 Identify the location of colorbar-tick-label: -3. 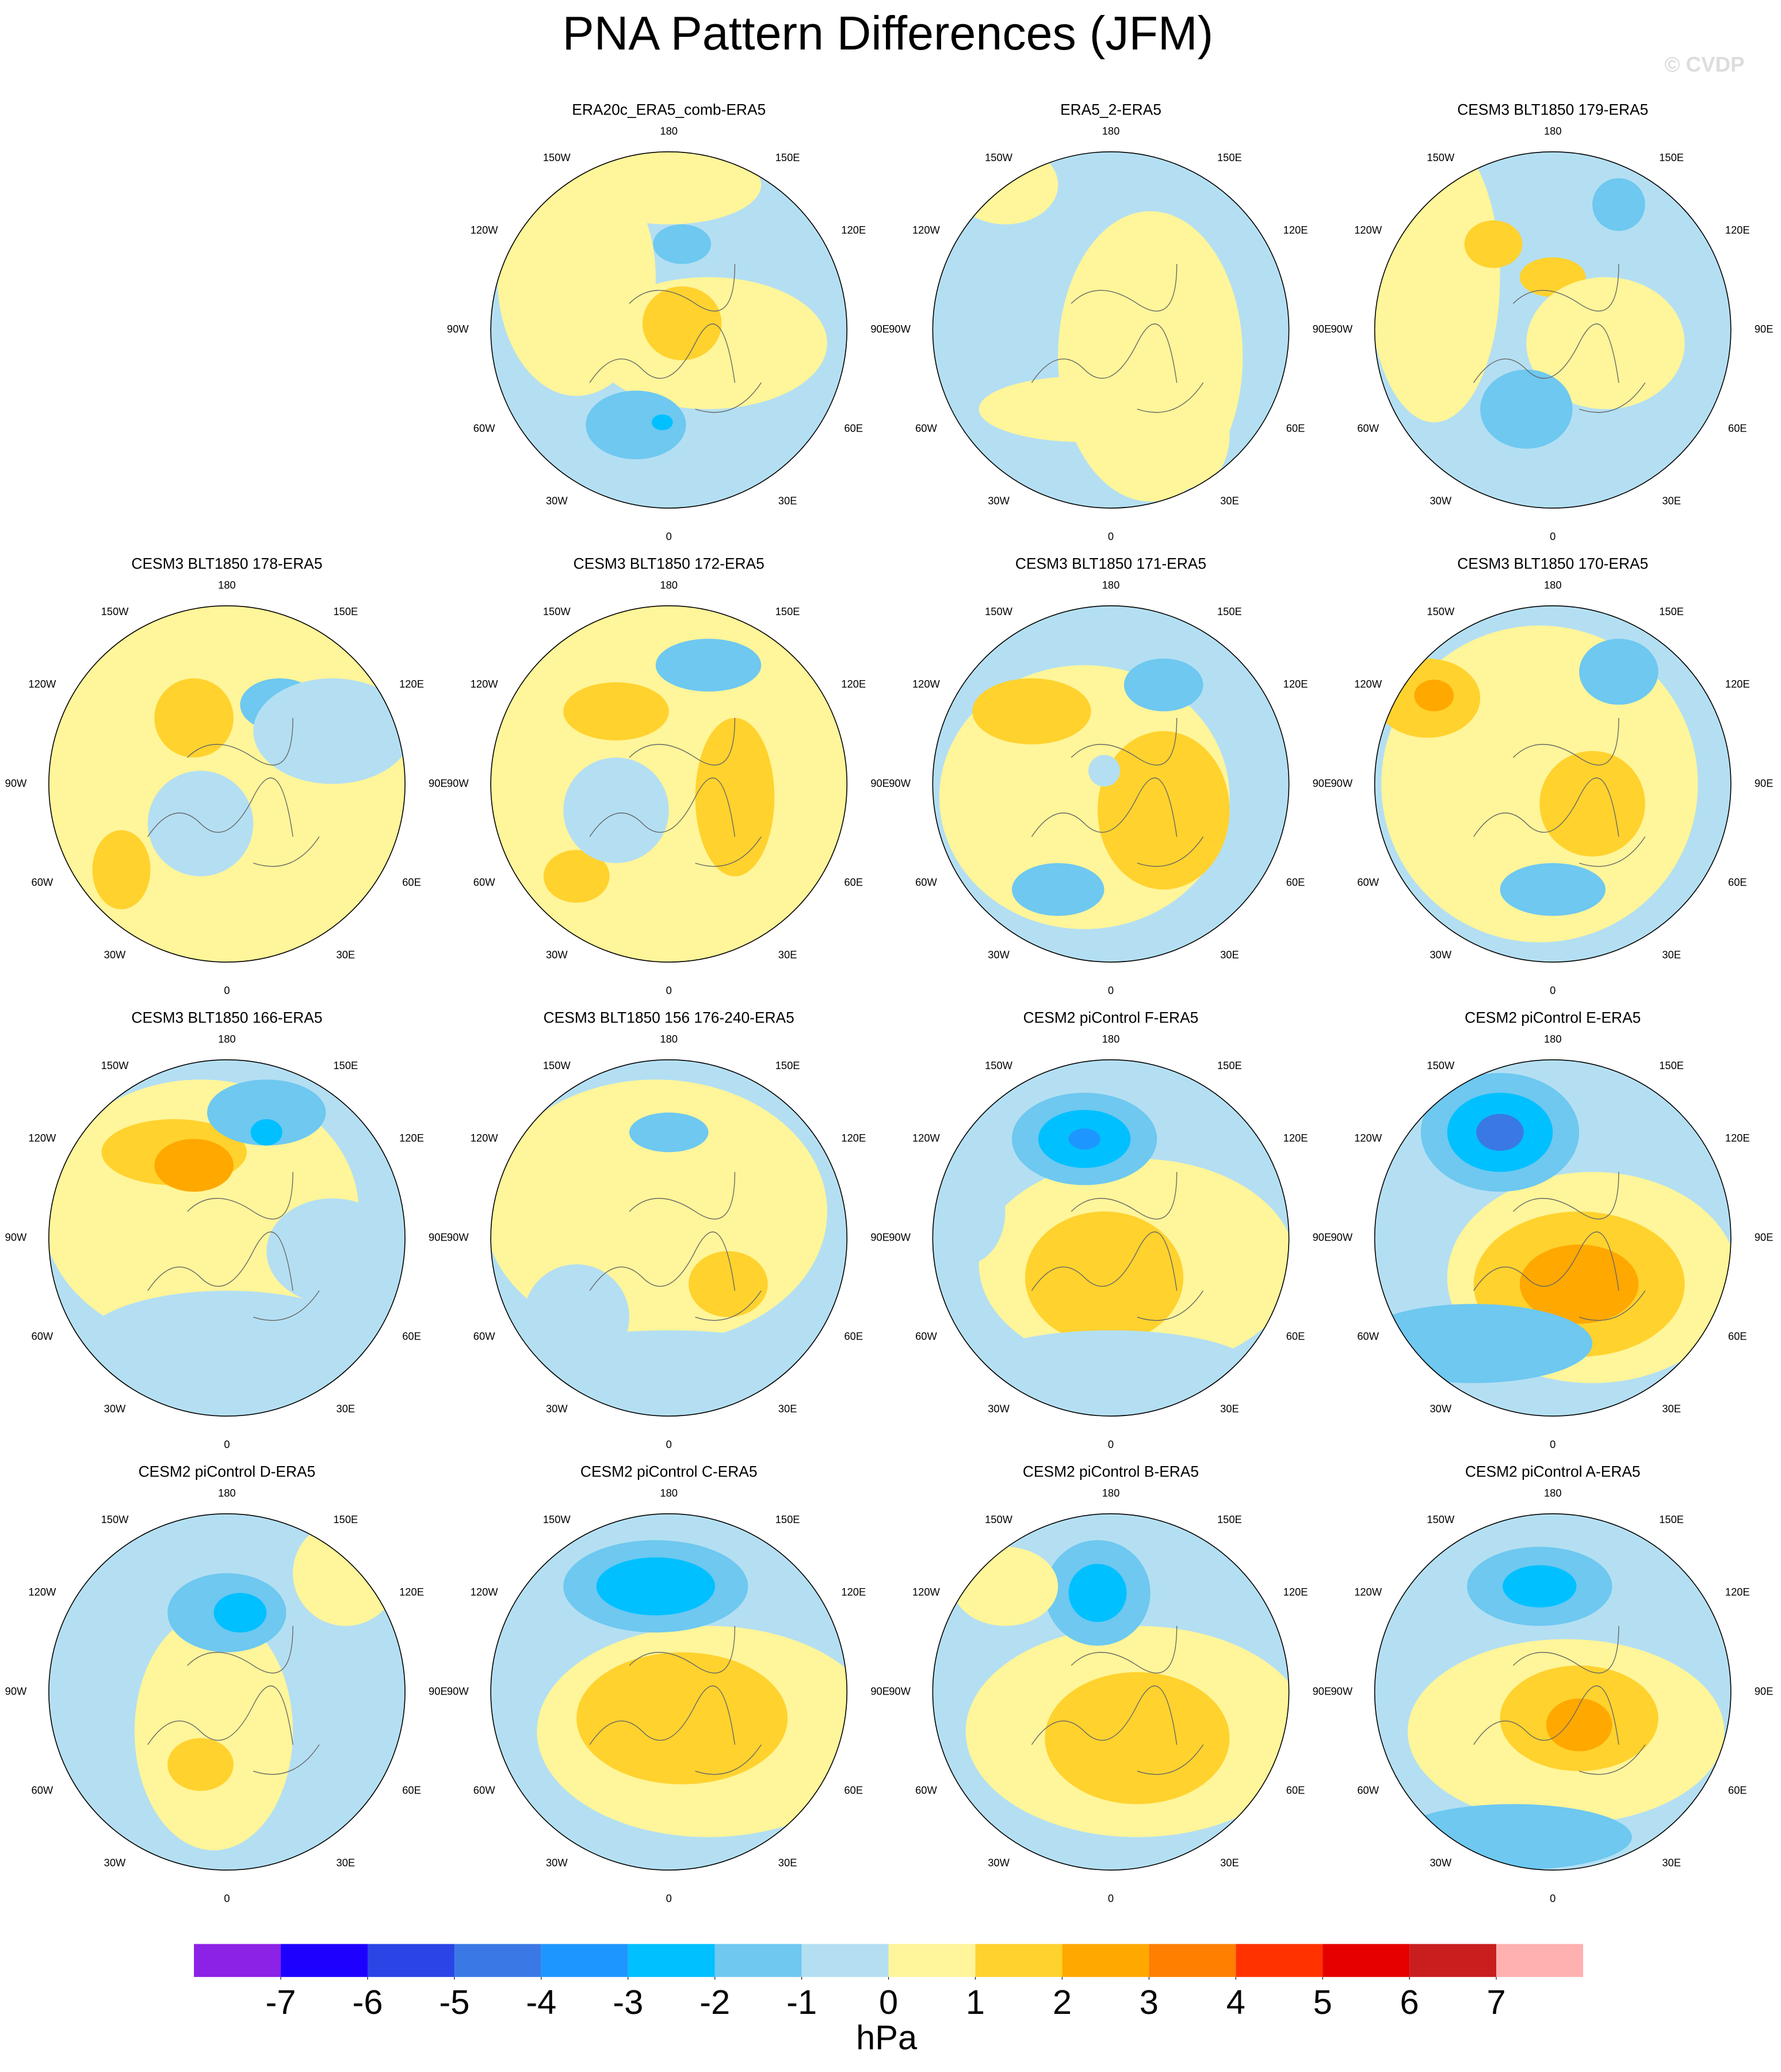
(628, 2002).